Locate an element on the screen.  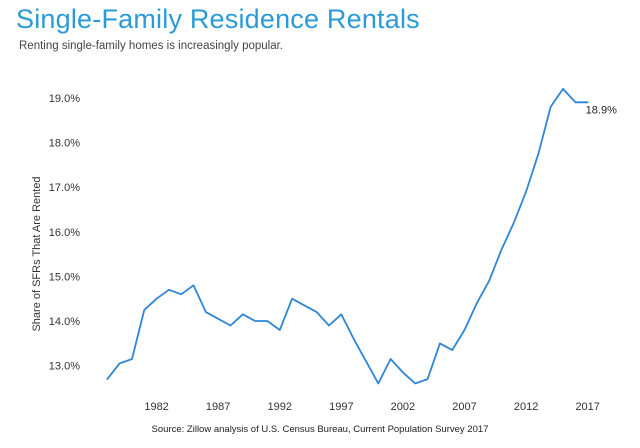
annotations: 18.9% is located at coordinates (601, 110).